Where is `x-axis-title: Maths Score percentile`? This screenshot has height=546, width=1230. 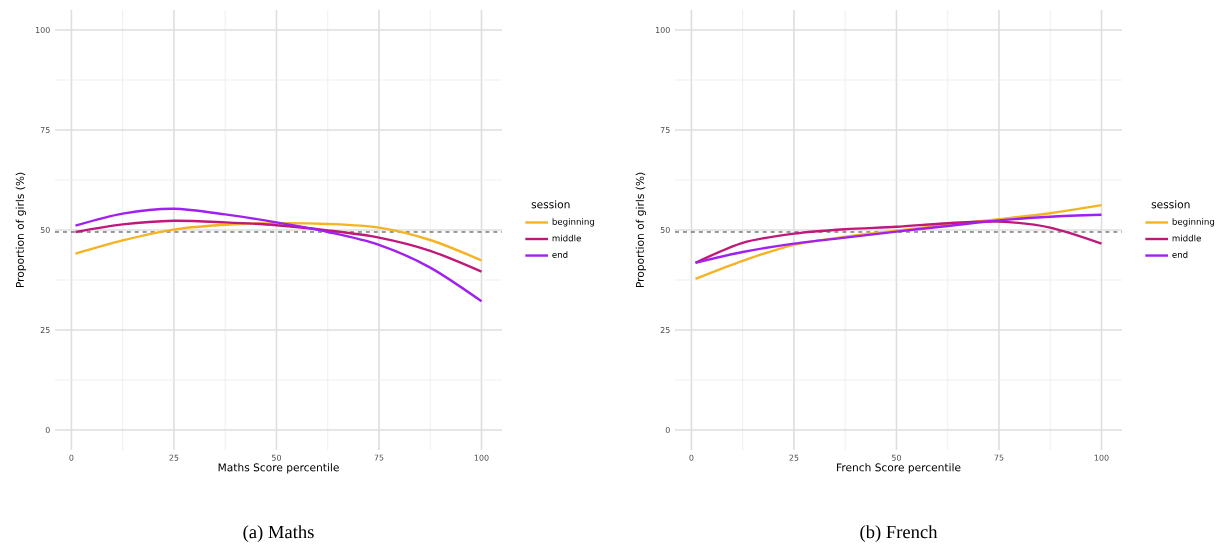
x-axis-title: Maths Score percentile is located at coordinates (278, 468).